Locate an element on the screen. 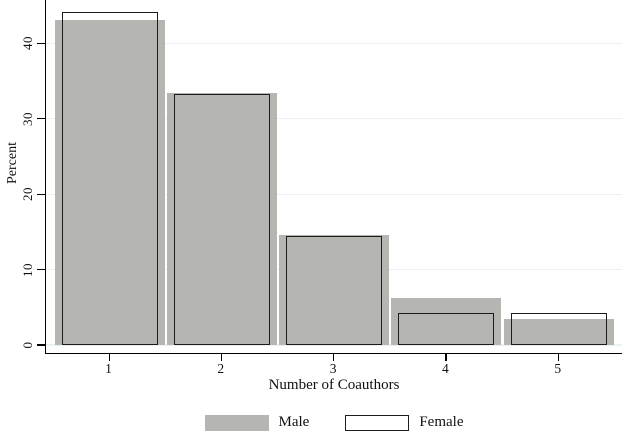 The image size is (624, 437). female-swatch is located at coordinates (377, 422).